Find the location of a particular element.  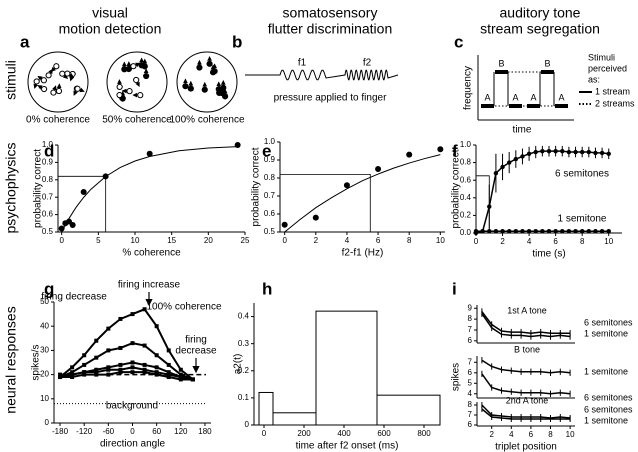

annotation: firing is located at coordinates (196, 340).